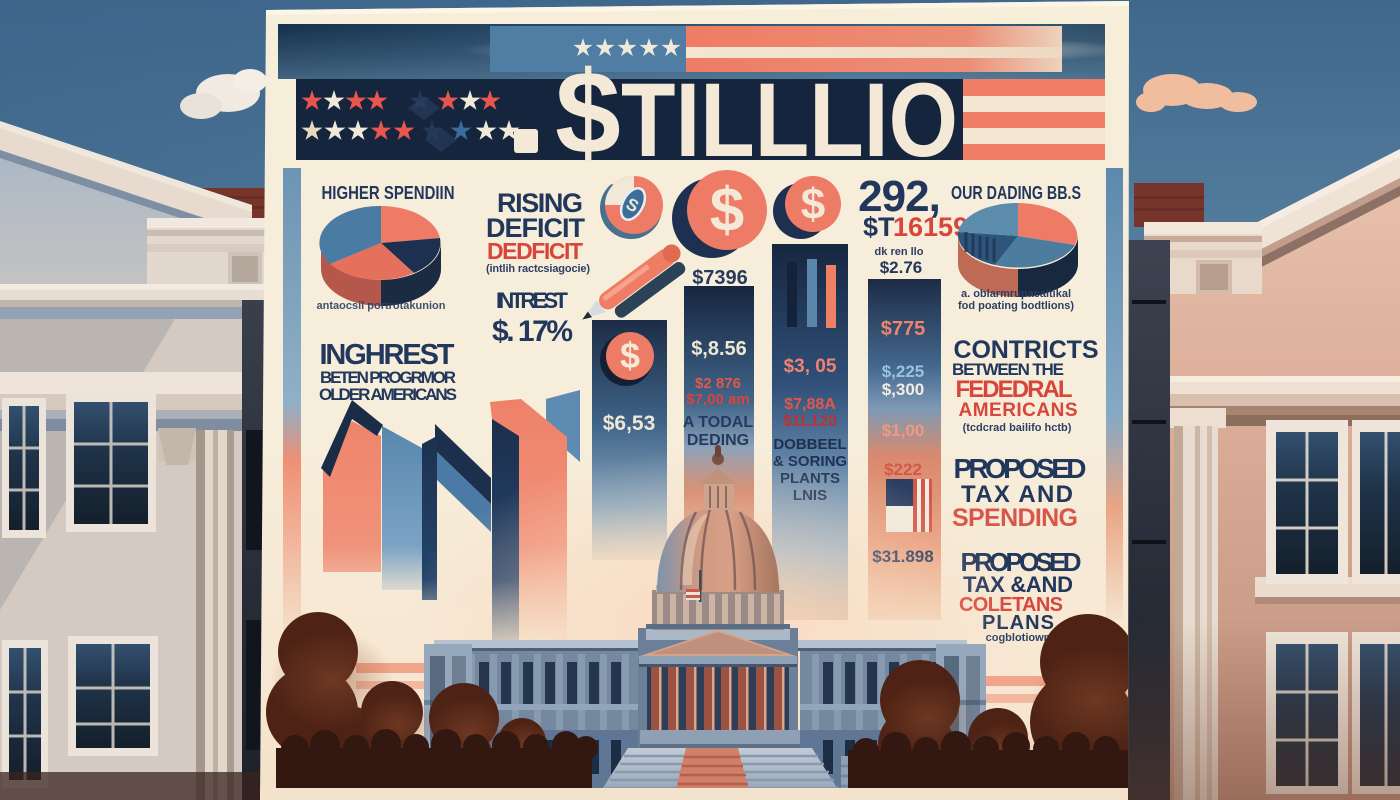 The height and width of the screenshot is (800, 1400). Describe the element at coordinates (381, 306) in the screenshot. I see `svg-text: antaocsil portrotakunion` at that location.